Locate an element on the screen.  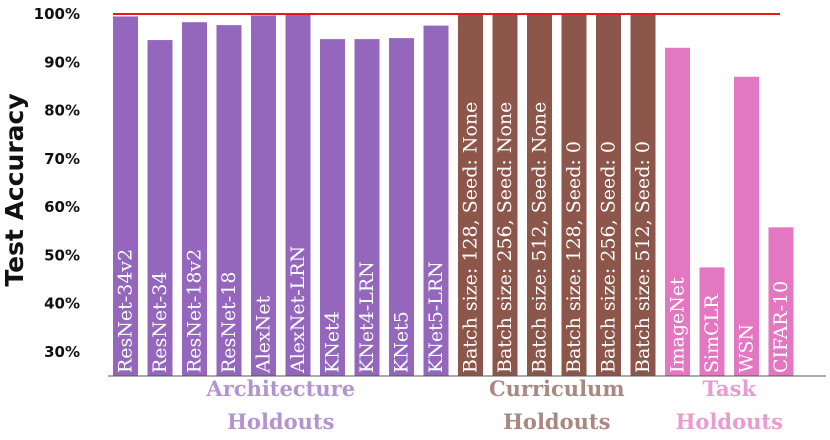
y-tick-label: 70% is located at coordinates (62, 159).